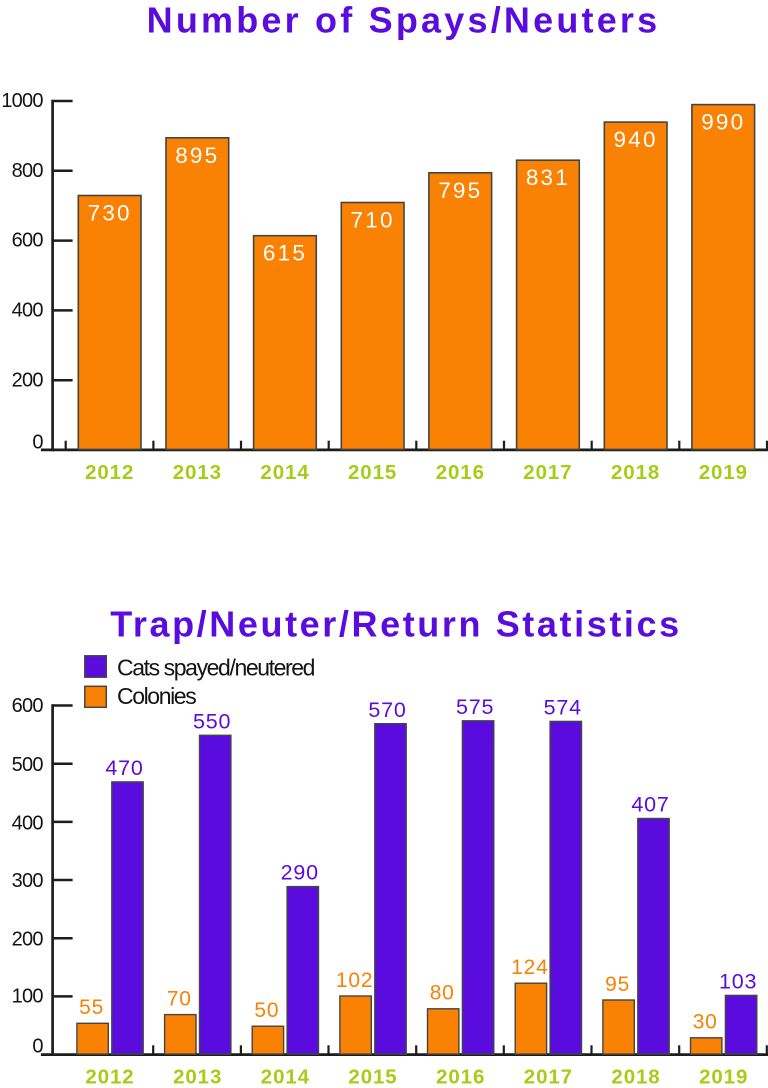 The width and height of the screenshot is (768, 1088). What do you see at coordinates (124, 768) in the screenshot?
I see `svg-text: 470` at bounding box center [124, 768].